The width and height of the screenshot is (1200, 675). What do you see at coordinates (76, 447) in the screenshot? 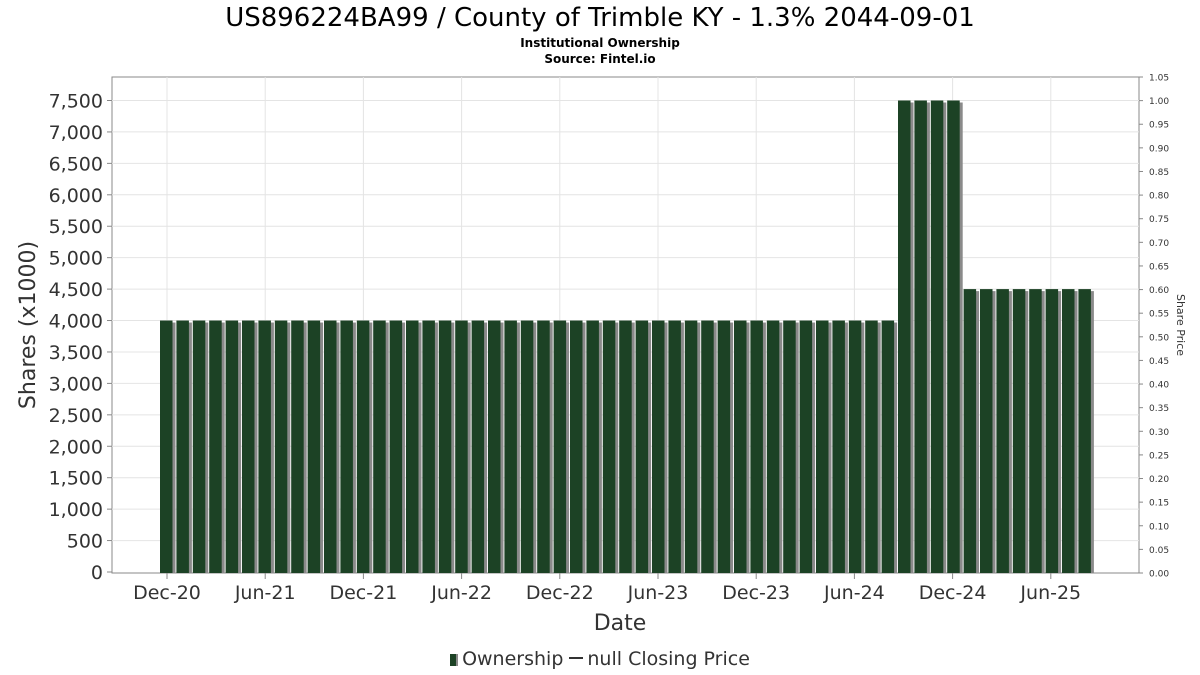
I see `y-tick-label: 2,000` at bounding box center [76, 447].